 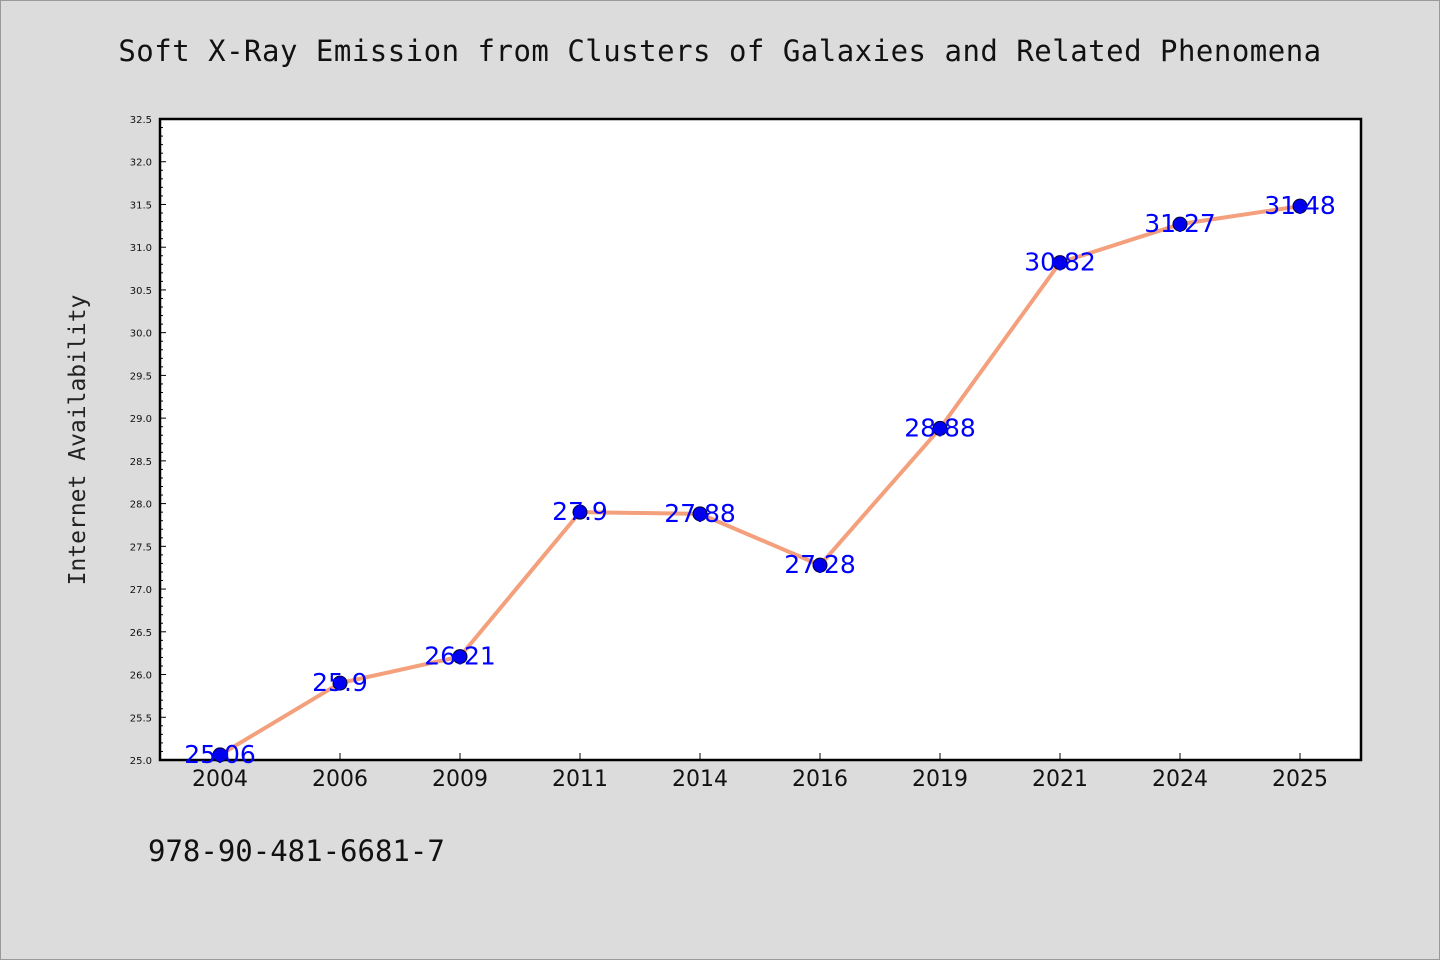 I want to click on y-tick-label: 26.5, so click(x=141, y=633).